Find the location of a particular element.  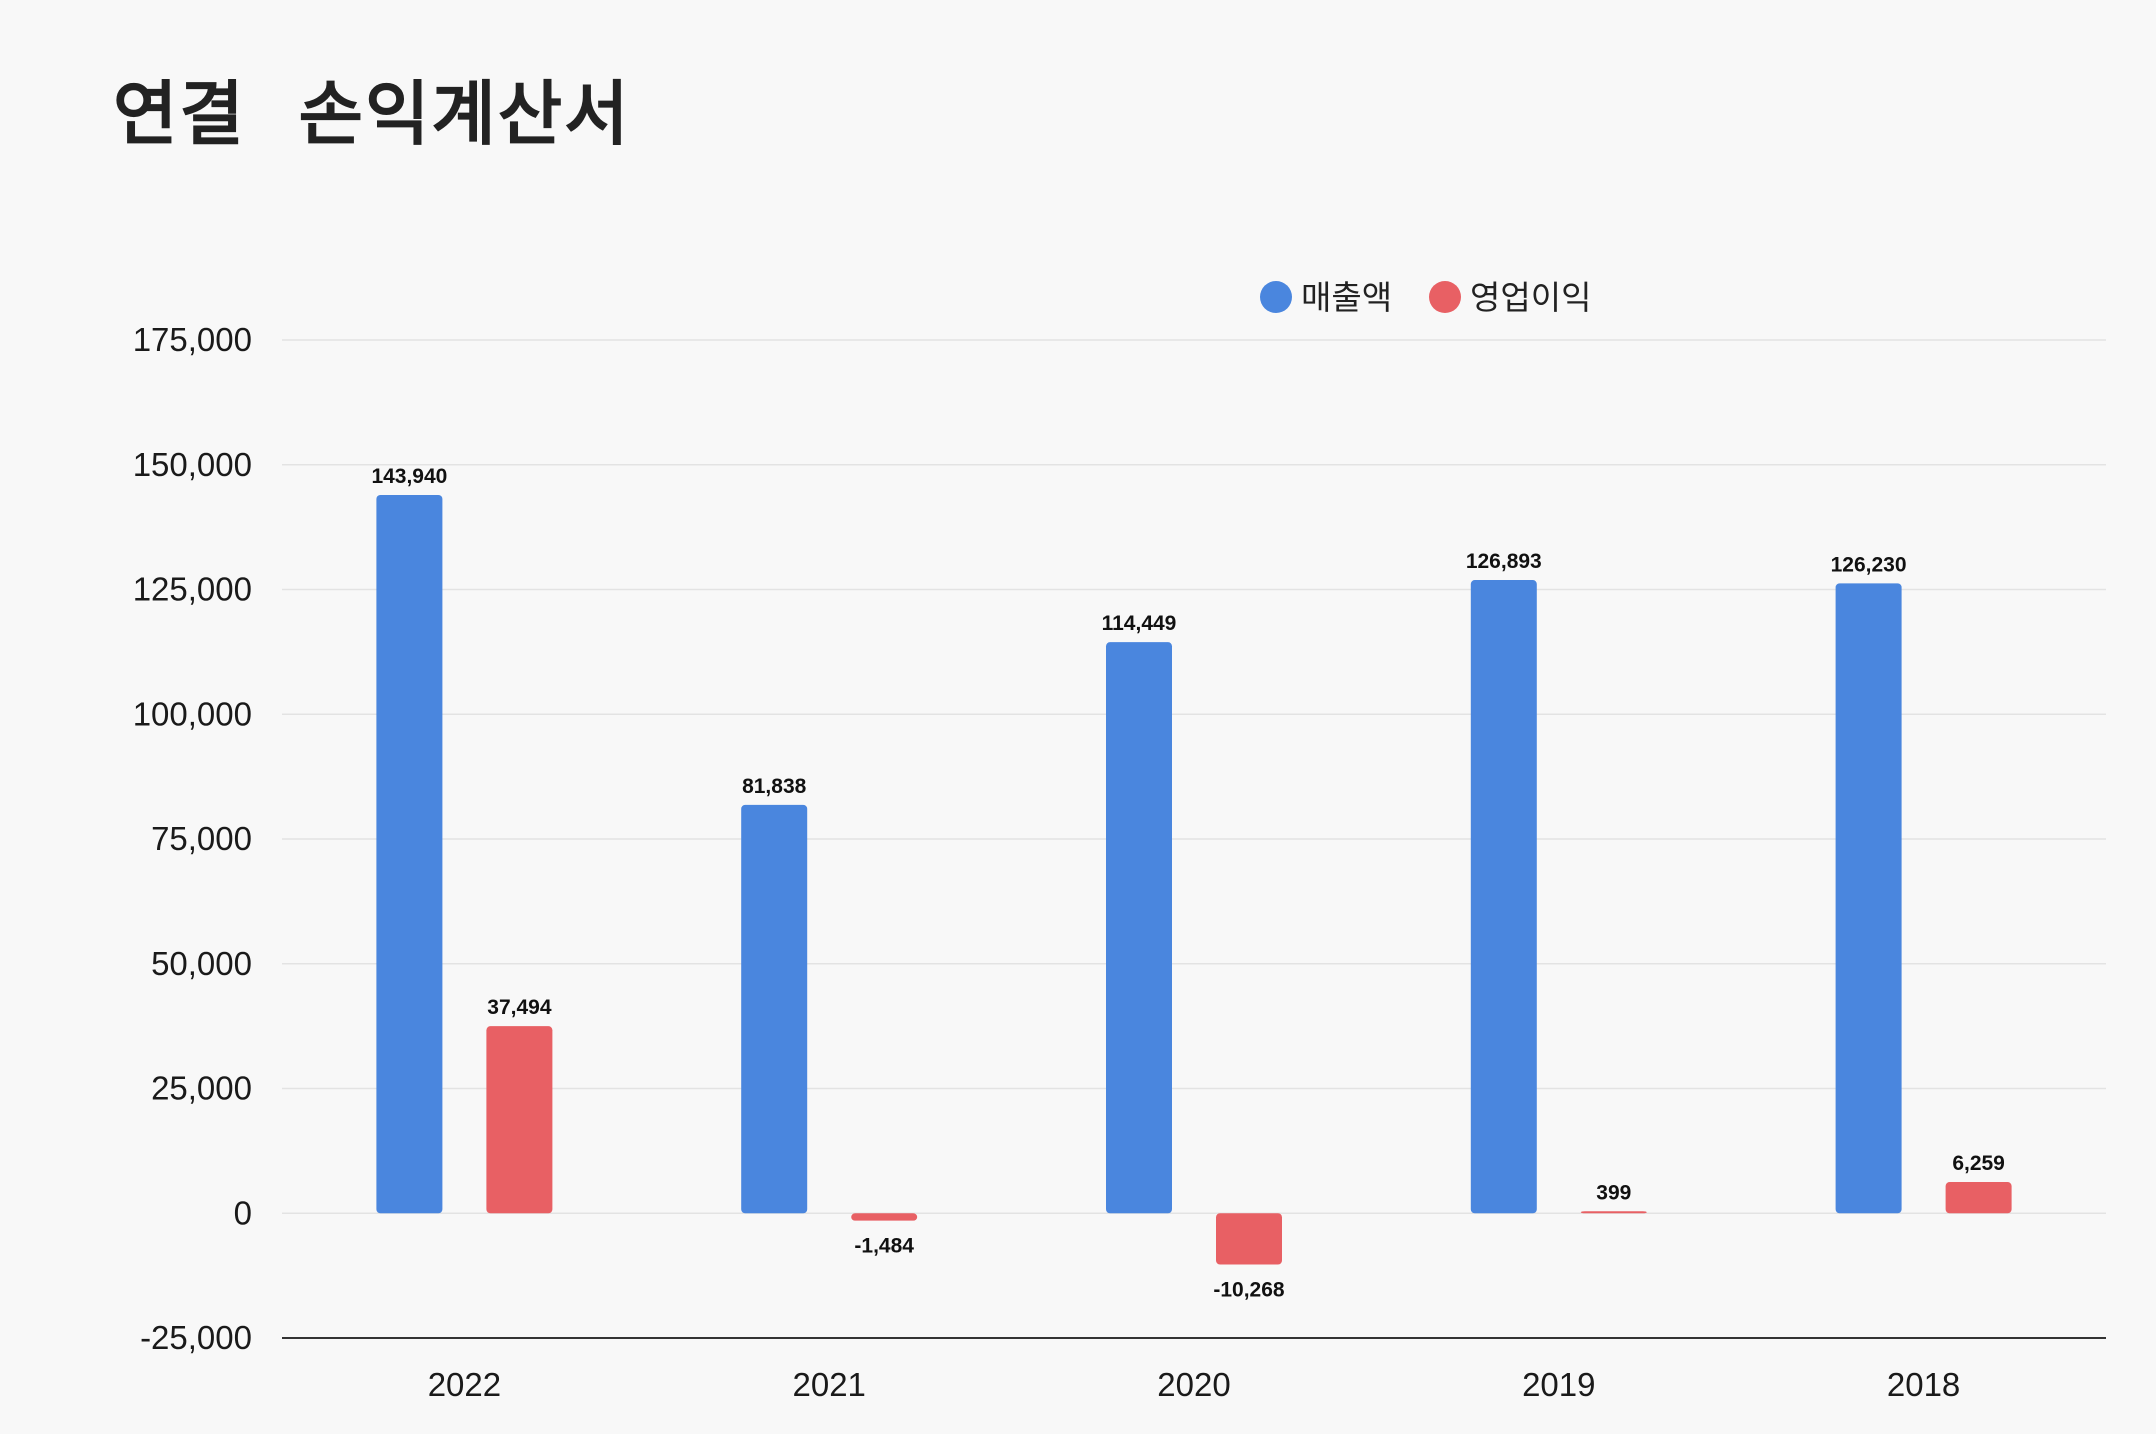

data-label: -10,268 is located at coordinates (1249, 1289).